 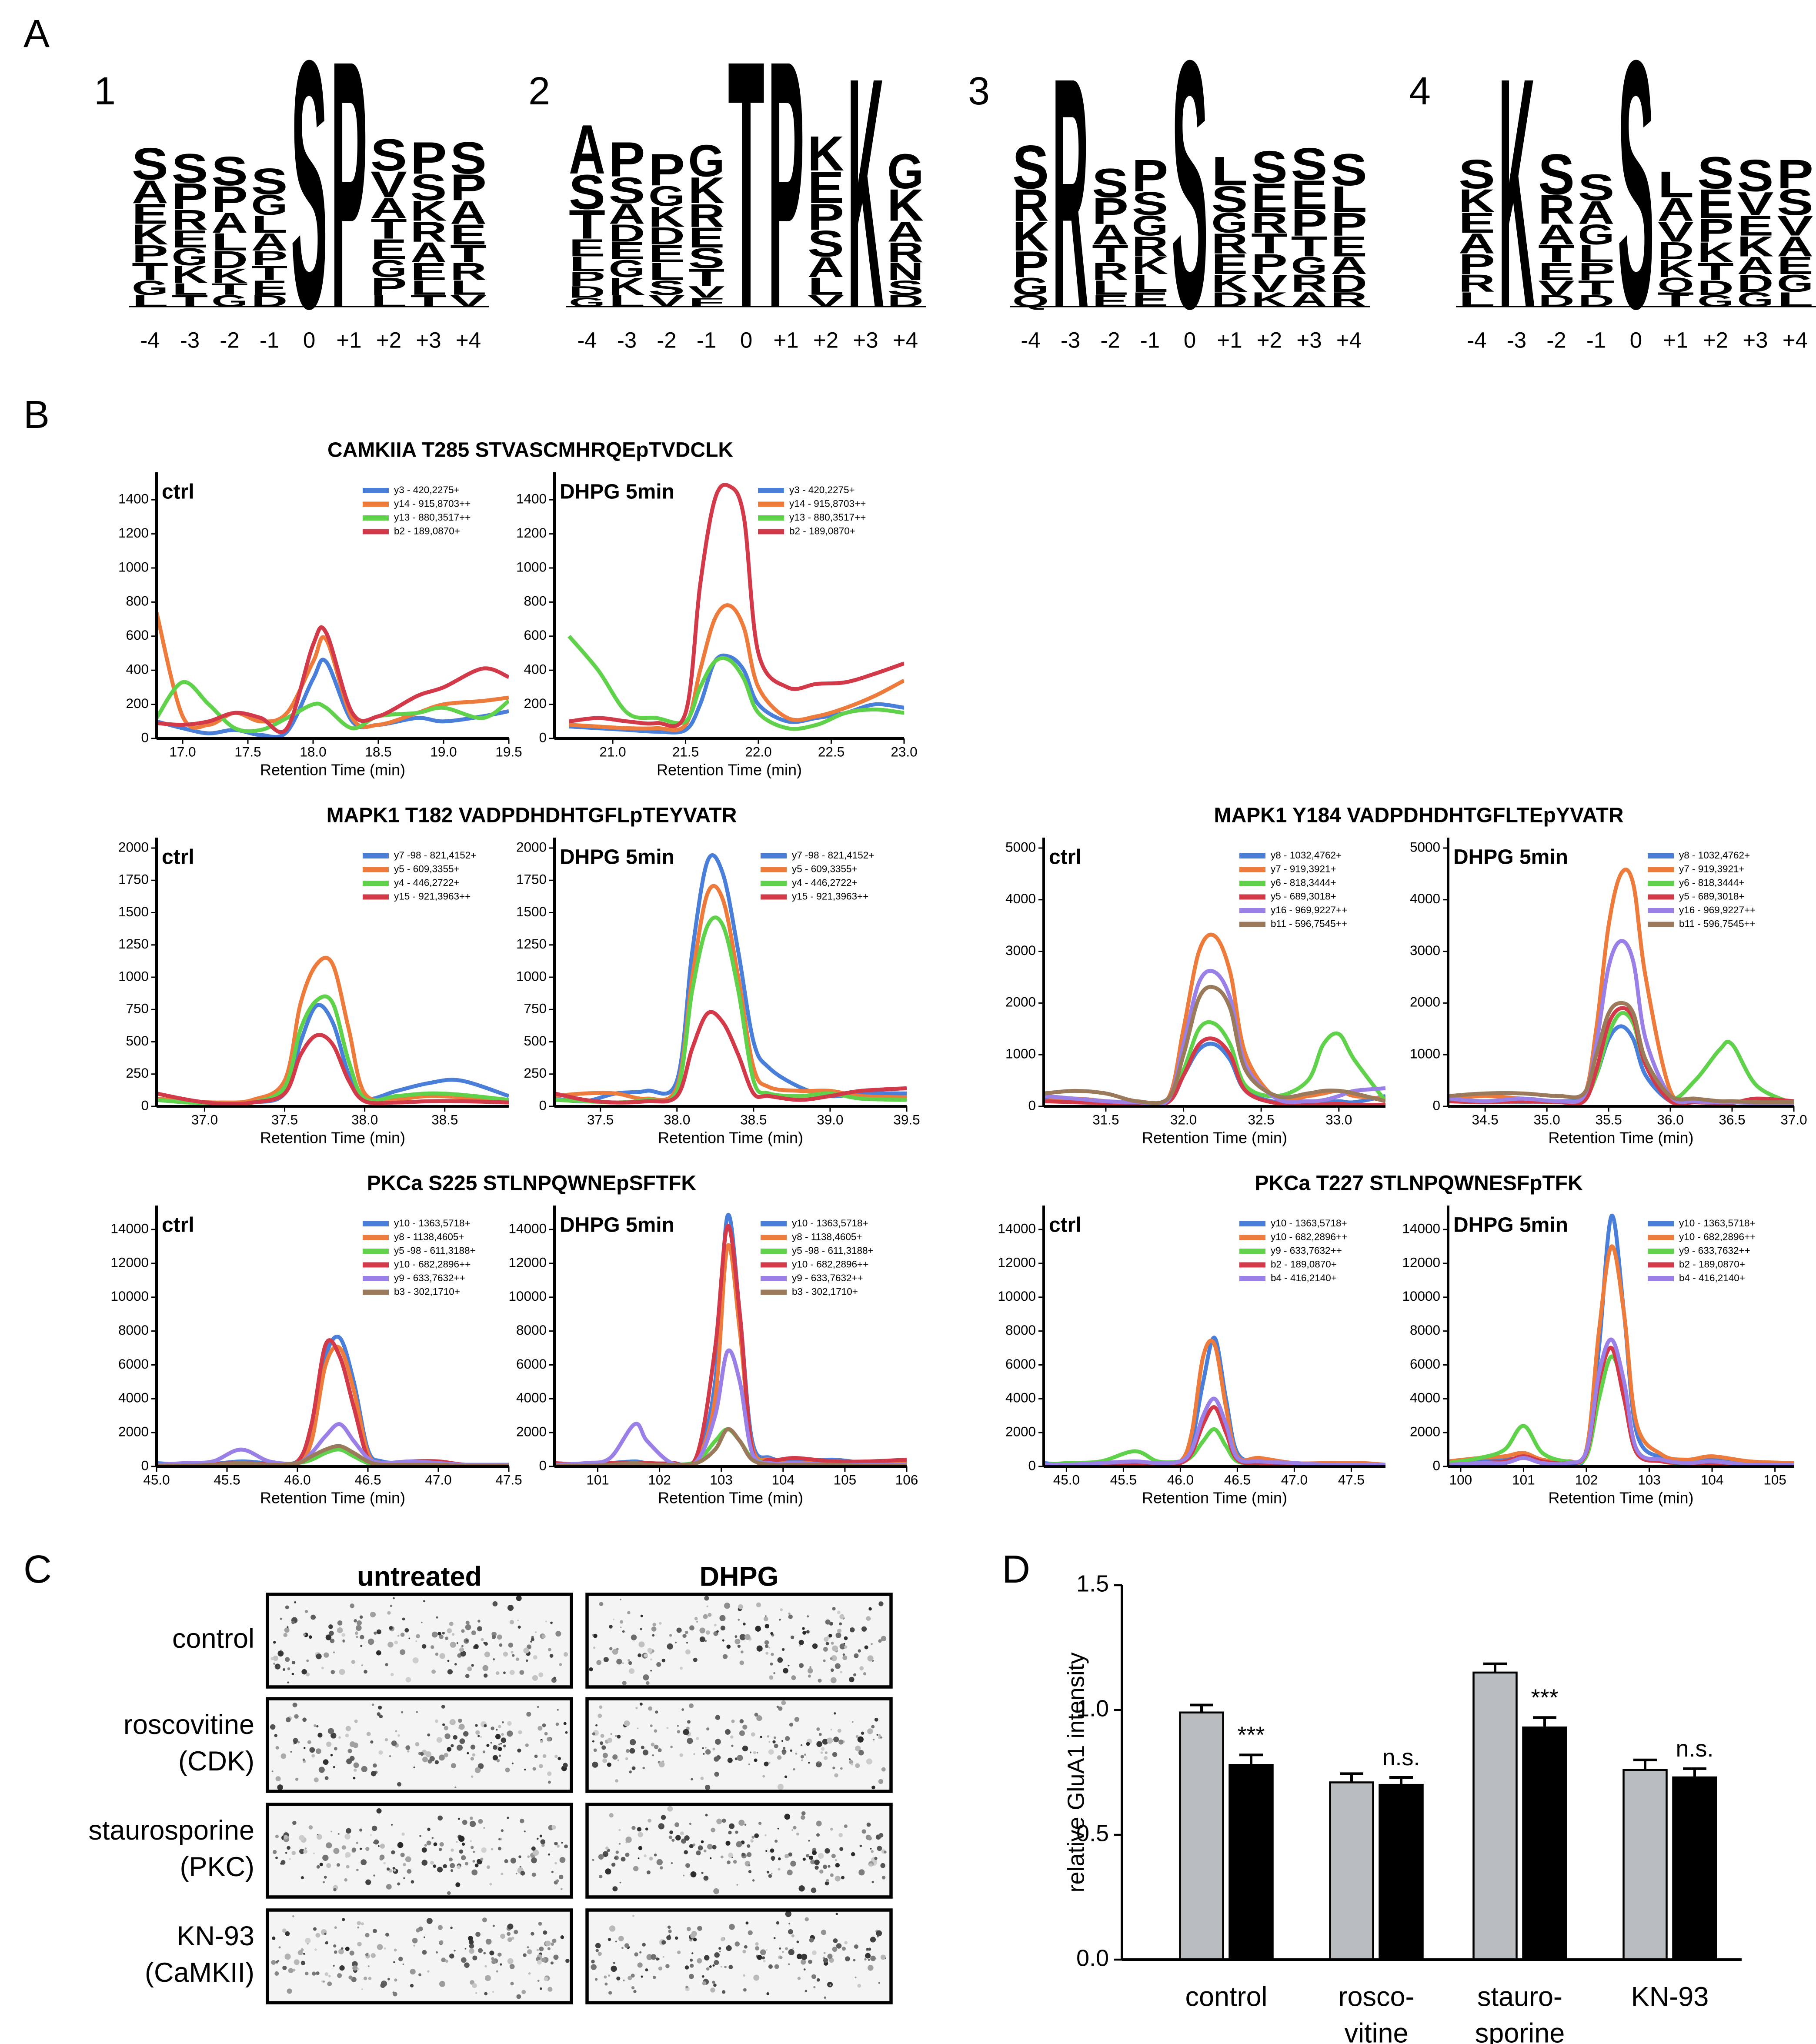 What do you see at coordinates (739, 1744) in the screenshot?
I see `micrograph-bg` at bounding box center [739, 1744].